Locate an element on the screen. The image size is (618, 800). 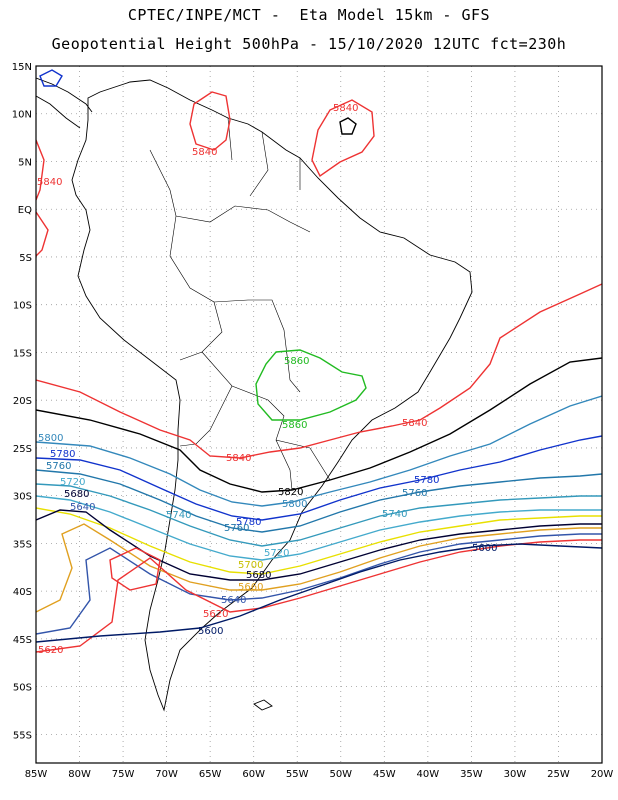
lon-tick-label: 60W is located at coordinates (253, 774).